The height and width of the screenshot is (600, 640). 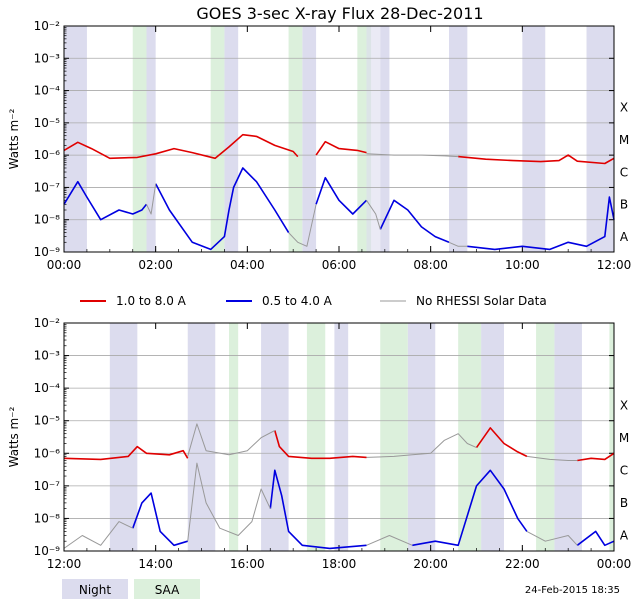 I want to click on band-key: Night SAA, so click(x=131, y=589).